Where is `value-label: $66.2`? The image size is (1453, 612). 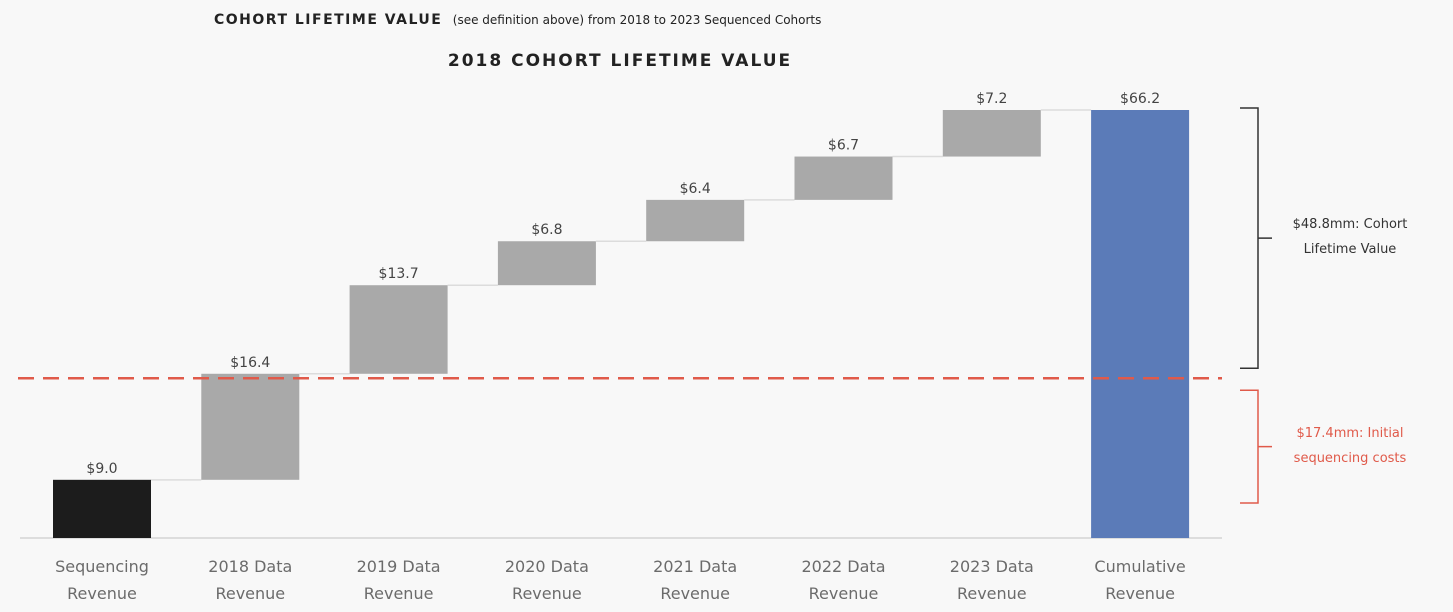
value-label: $66.2 is located at coordinates (1140, 99).